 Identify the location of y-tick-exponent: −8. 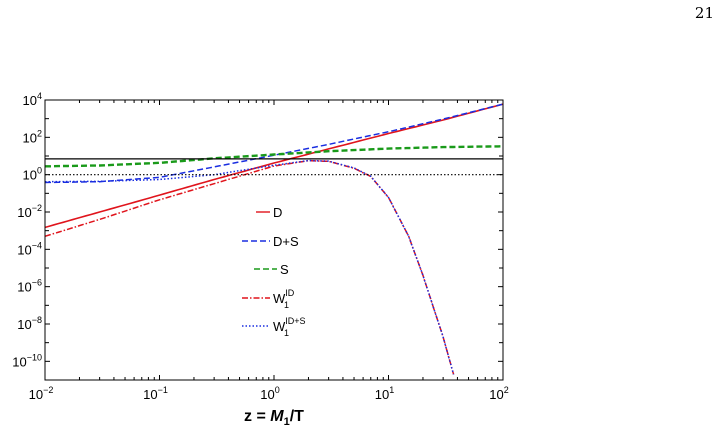
(37, 320).